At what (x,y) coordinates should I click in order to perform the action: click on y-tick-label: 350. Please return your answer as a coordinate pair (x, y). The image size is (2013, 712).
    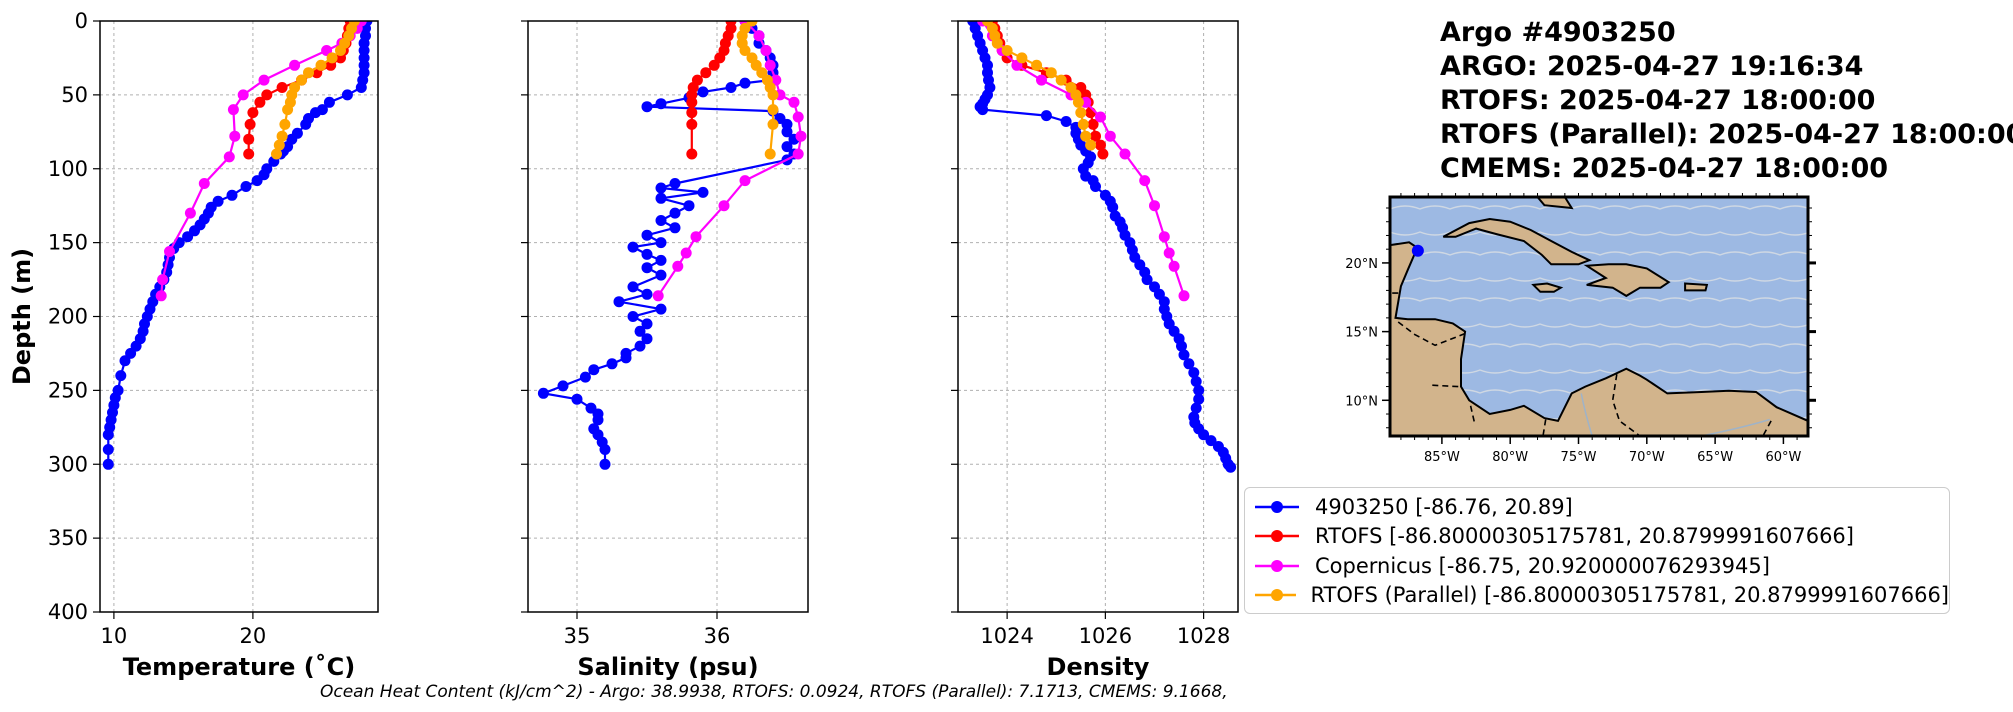
    Looking at the image, I should click on (68, 538).